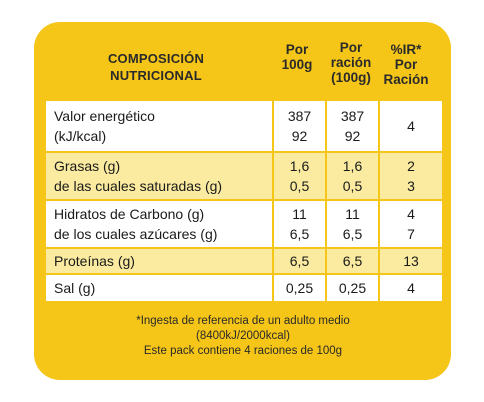 This screenshot has width=484, height=402. I want to click on per-100g-value-2: 6,5, so click(299, 234).